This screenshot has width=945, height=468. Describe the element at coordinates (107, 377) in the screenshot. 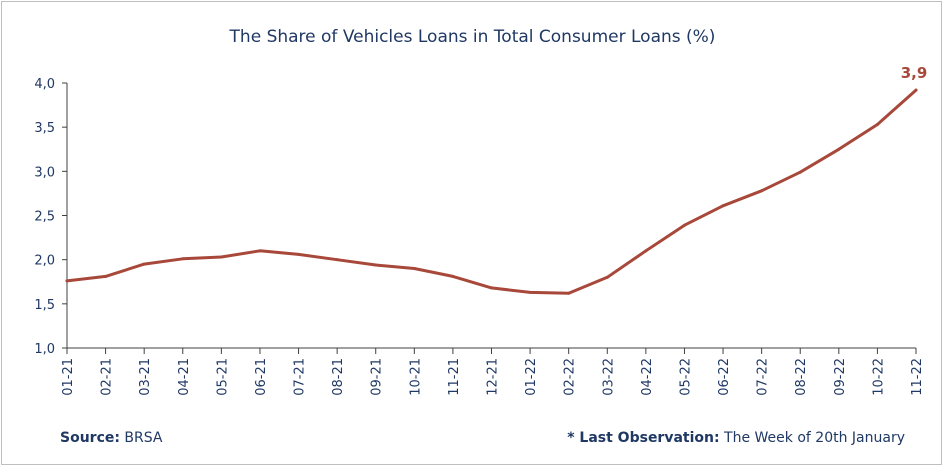

I see `x-tick-label: 02-21` at that location.